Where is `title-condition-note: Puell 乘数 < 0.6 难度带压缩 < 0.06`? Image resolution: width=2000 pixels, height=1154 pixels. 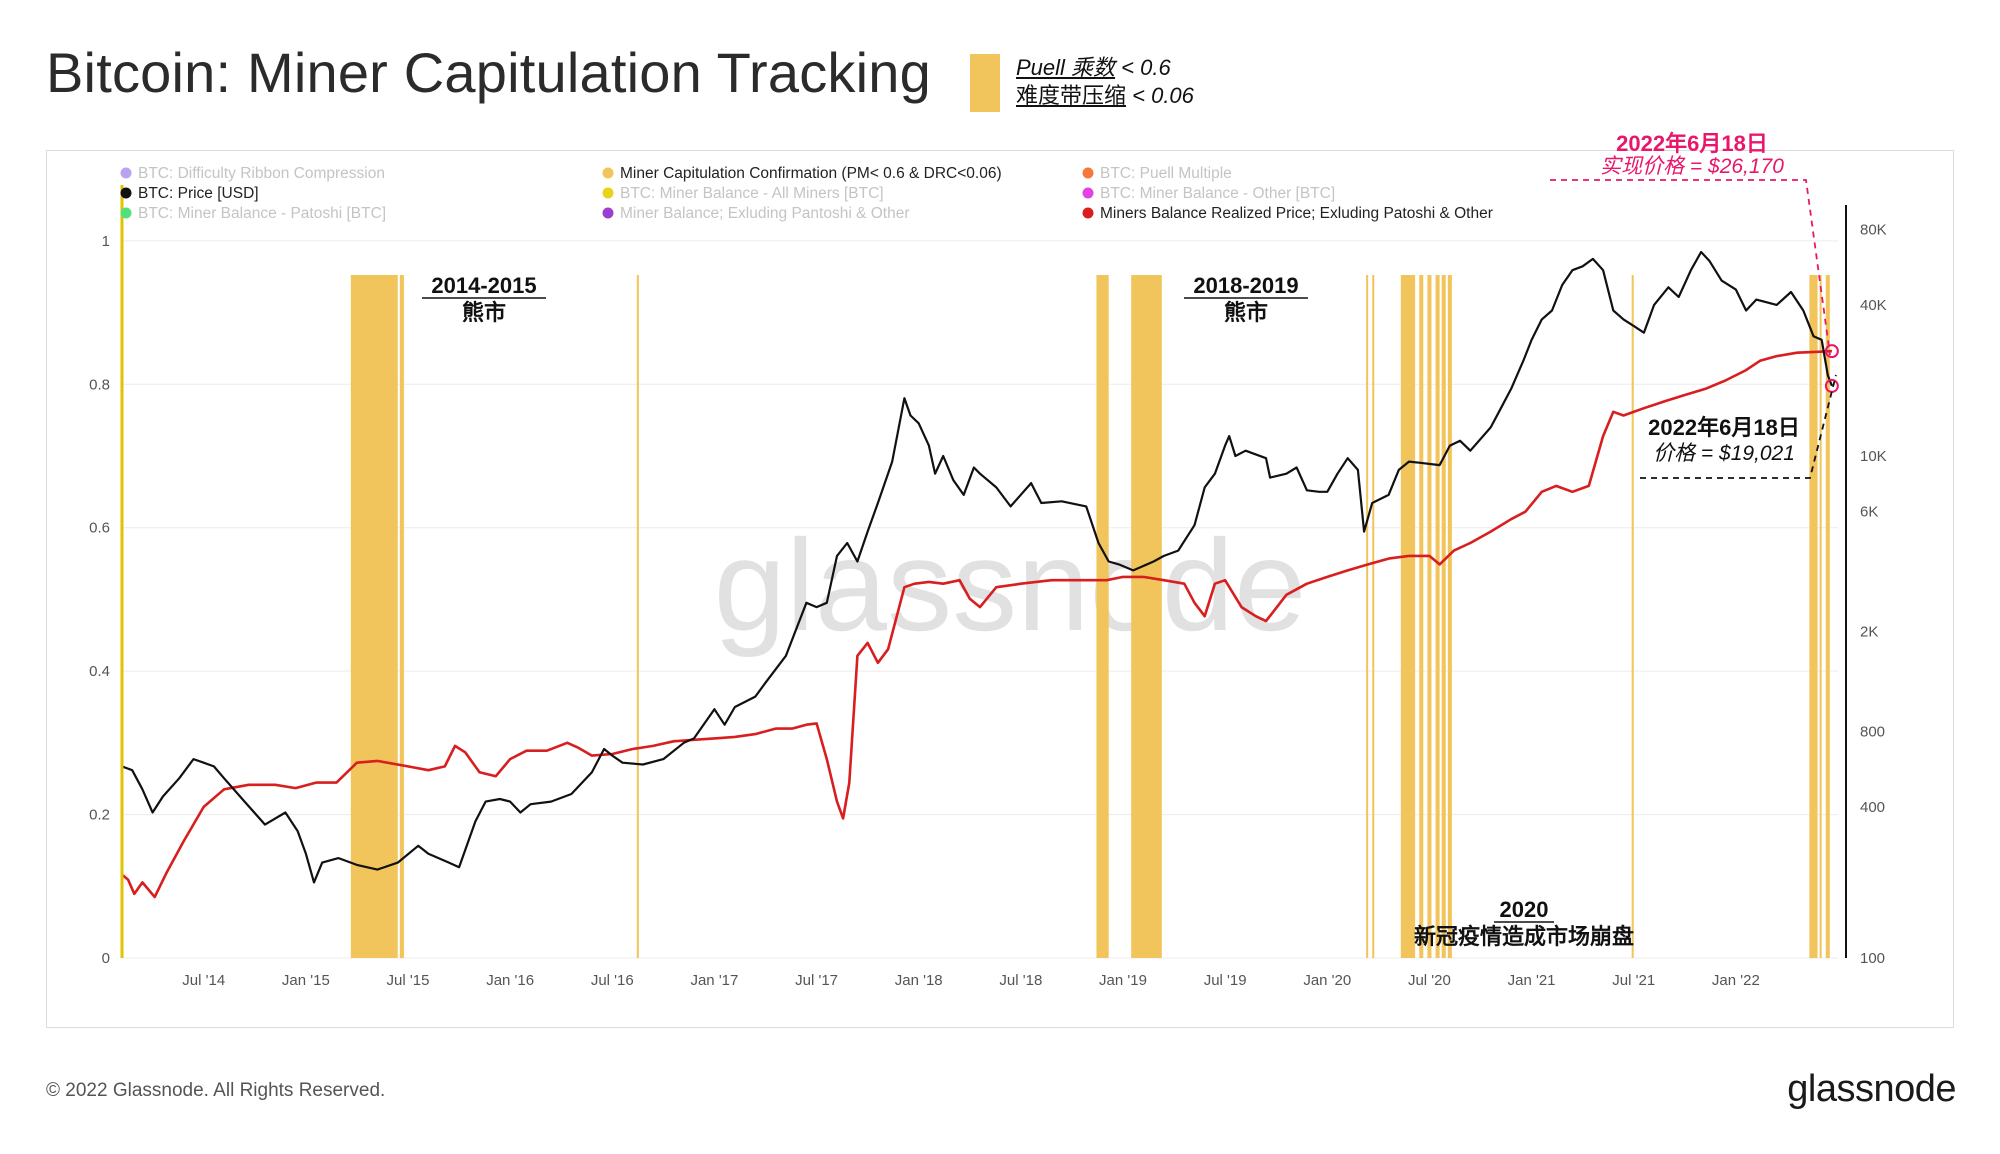 title-condition-note: Puell 乘数 < 0.6 难度带压缩 < 0.06 is located at coordinates (1105, 81).